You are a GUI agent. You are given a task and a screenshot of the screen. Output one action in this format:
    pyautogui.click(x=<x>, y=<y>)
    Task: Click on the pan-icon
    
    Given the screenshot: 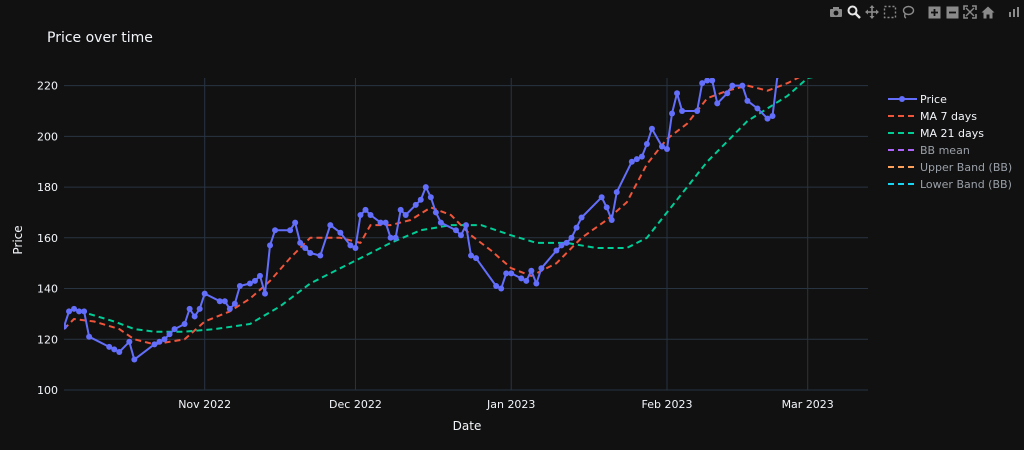 What is the action you would take?
    pyautogui.click(x=872, y=12)
    